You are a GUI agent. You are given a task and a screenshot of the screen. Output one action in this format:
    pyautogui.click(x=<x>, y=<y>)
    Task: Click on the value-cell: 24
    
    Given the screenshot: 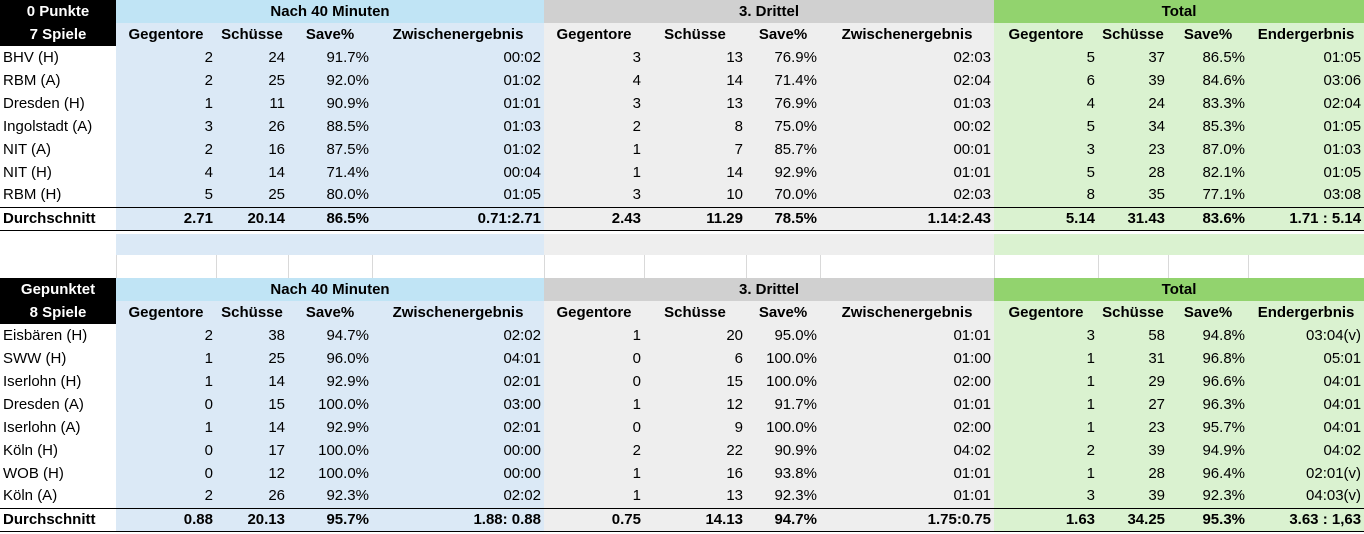 What is the action you would take?
    pyautogui.click(x=252, y=57)
    